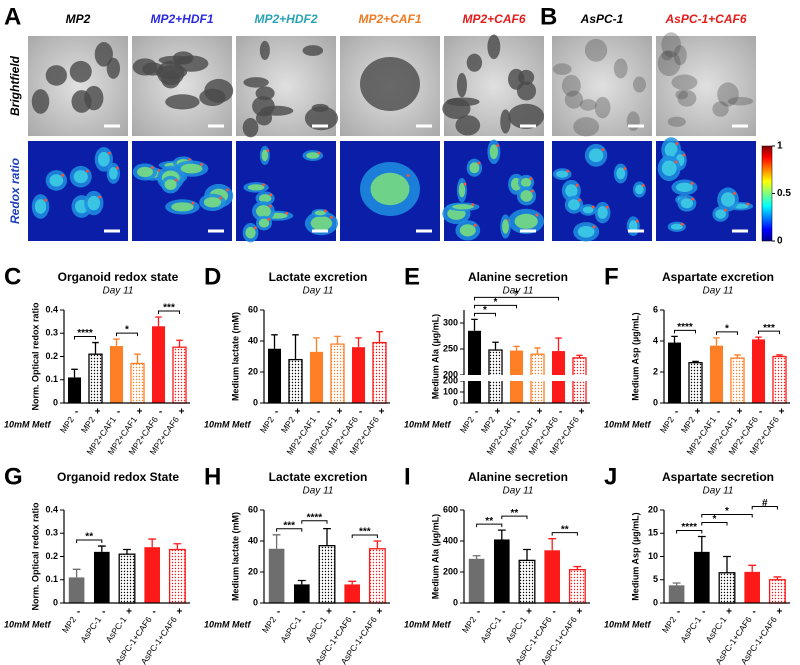 The height and width of the screenshot is (665, 800). What do you see at coordinates (455, 602) in the screenshot?
I see `y-tick-label: 0` at bounding box center [455, 602].